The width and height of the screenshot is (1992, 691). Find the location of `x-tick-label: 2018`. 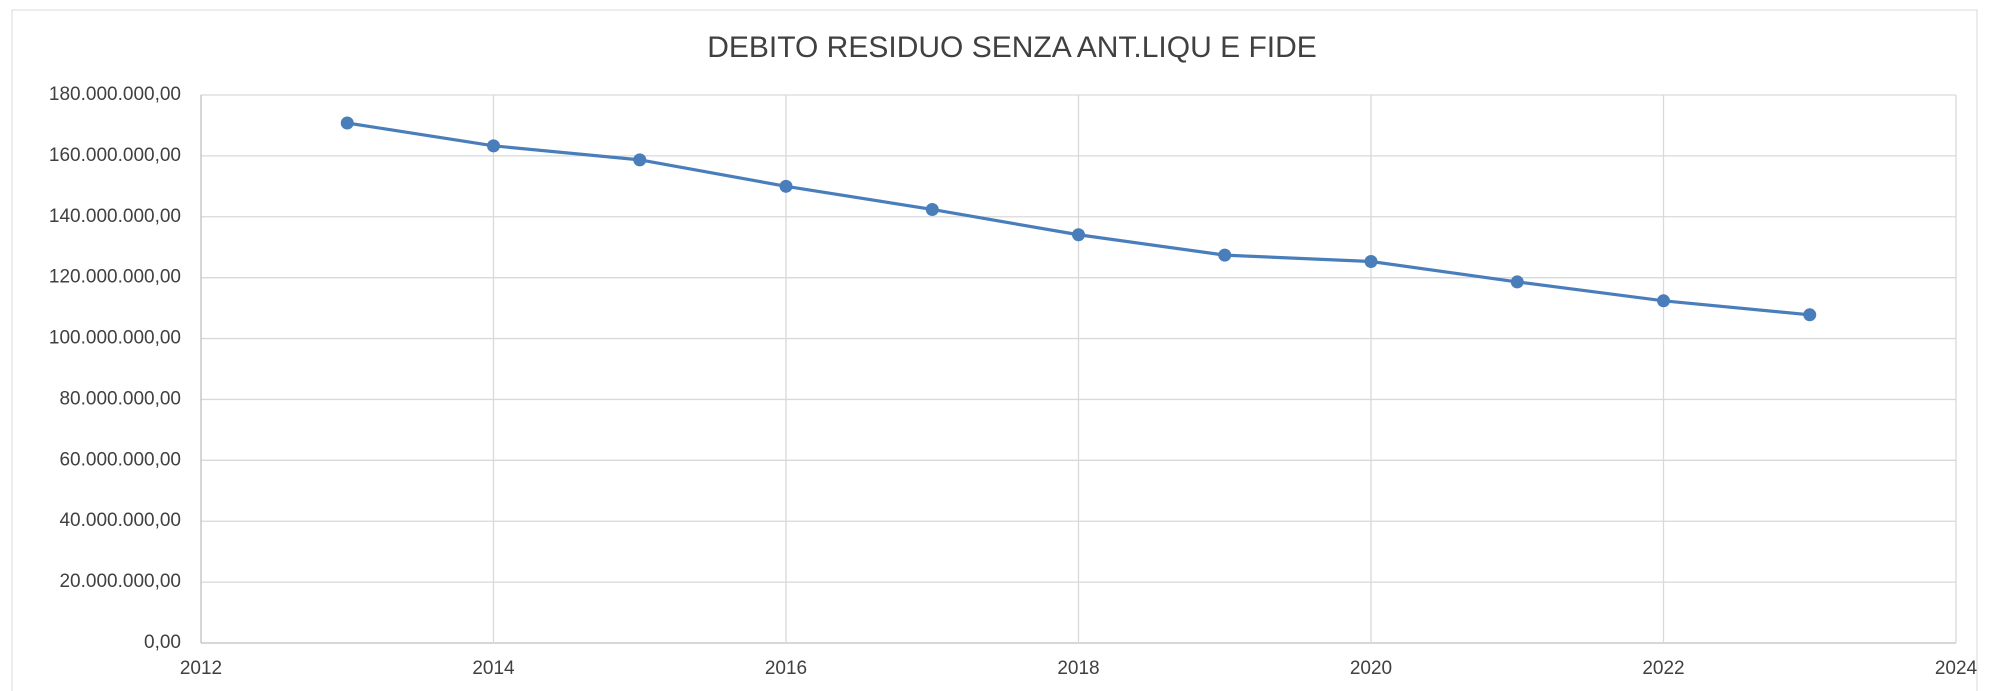

x-tick-label: 2018 is located at coordinates (1078, 668).